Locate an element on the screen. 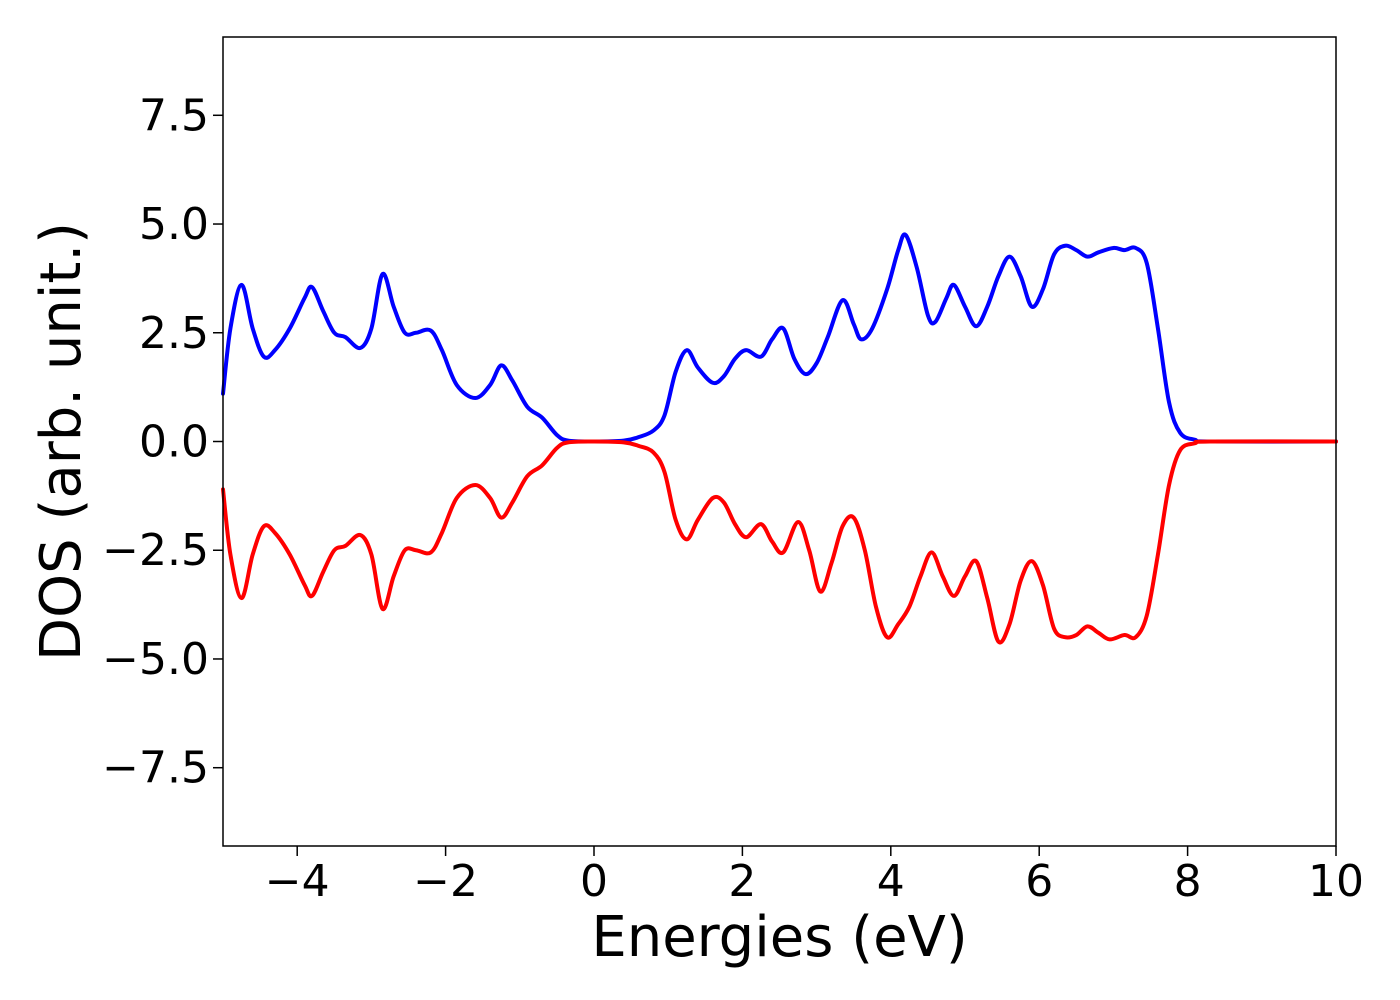 The height and width of the screenshot is (1000, 1400). x-axis-ticks: −4 −2 0 2 4 6 8 10 is located at coordinates (814, 876).